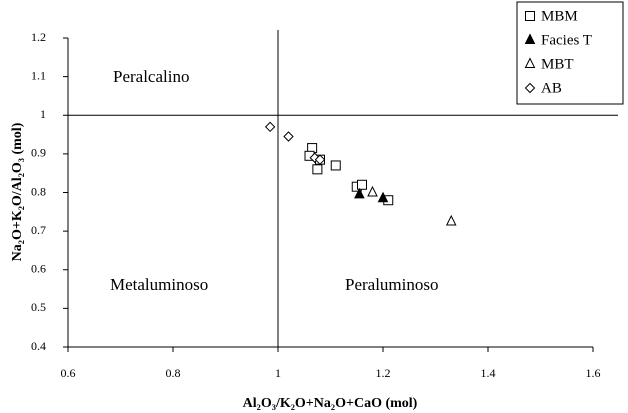 This screenshot has height=413, width=628. Describe the element at coordinates (551, 88) in the screenshot. I see `legend-label: AB` at that location.